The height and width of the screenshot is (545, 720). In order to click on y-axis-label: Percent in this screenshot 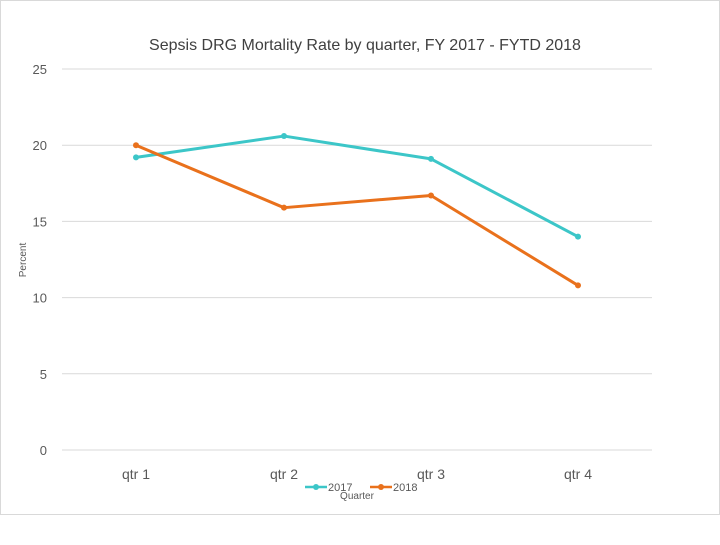, I will do `click(23, 260)`.